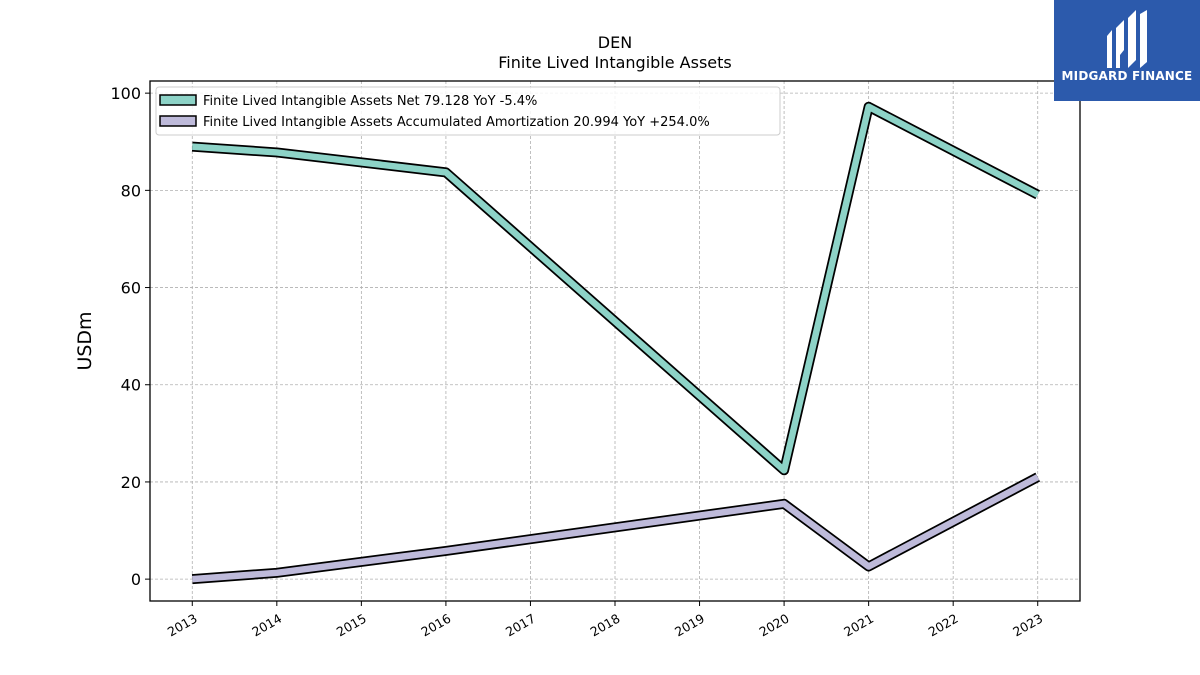  Describe the element at coordinates (182, 625) in the screenshot. I see `x-tick-label: 2013` at that location.